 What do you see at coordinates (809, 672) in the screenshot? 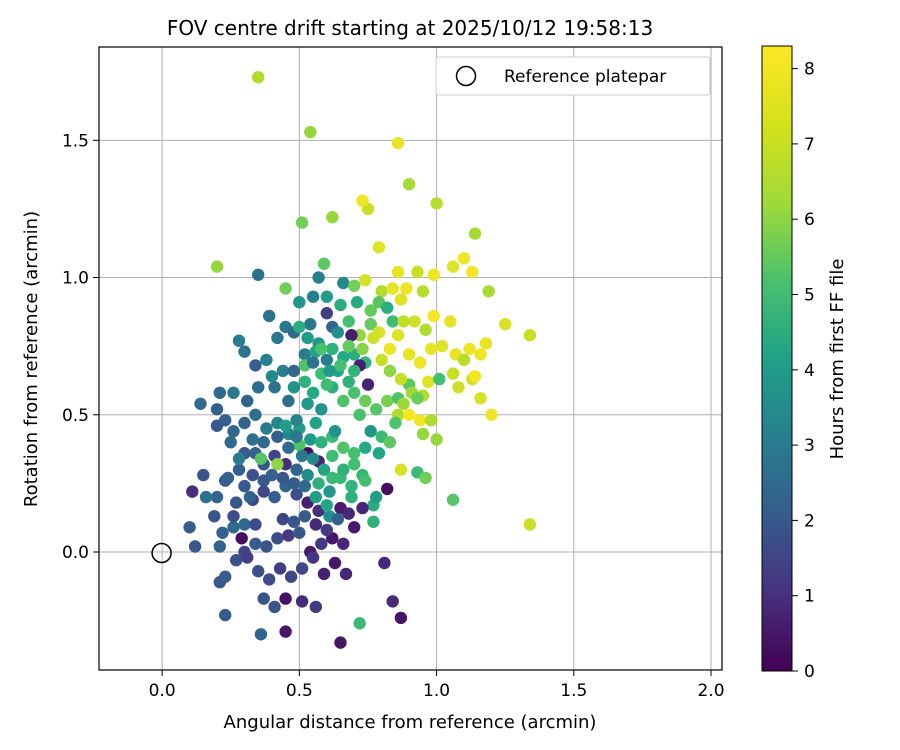
I see `colorbar-tick-label: 0` at bounding box center [809, 672].